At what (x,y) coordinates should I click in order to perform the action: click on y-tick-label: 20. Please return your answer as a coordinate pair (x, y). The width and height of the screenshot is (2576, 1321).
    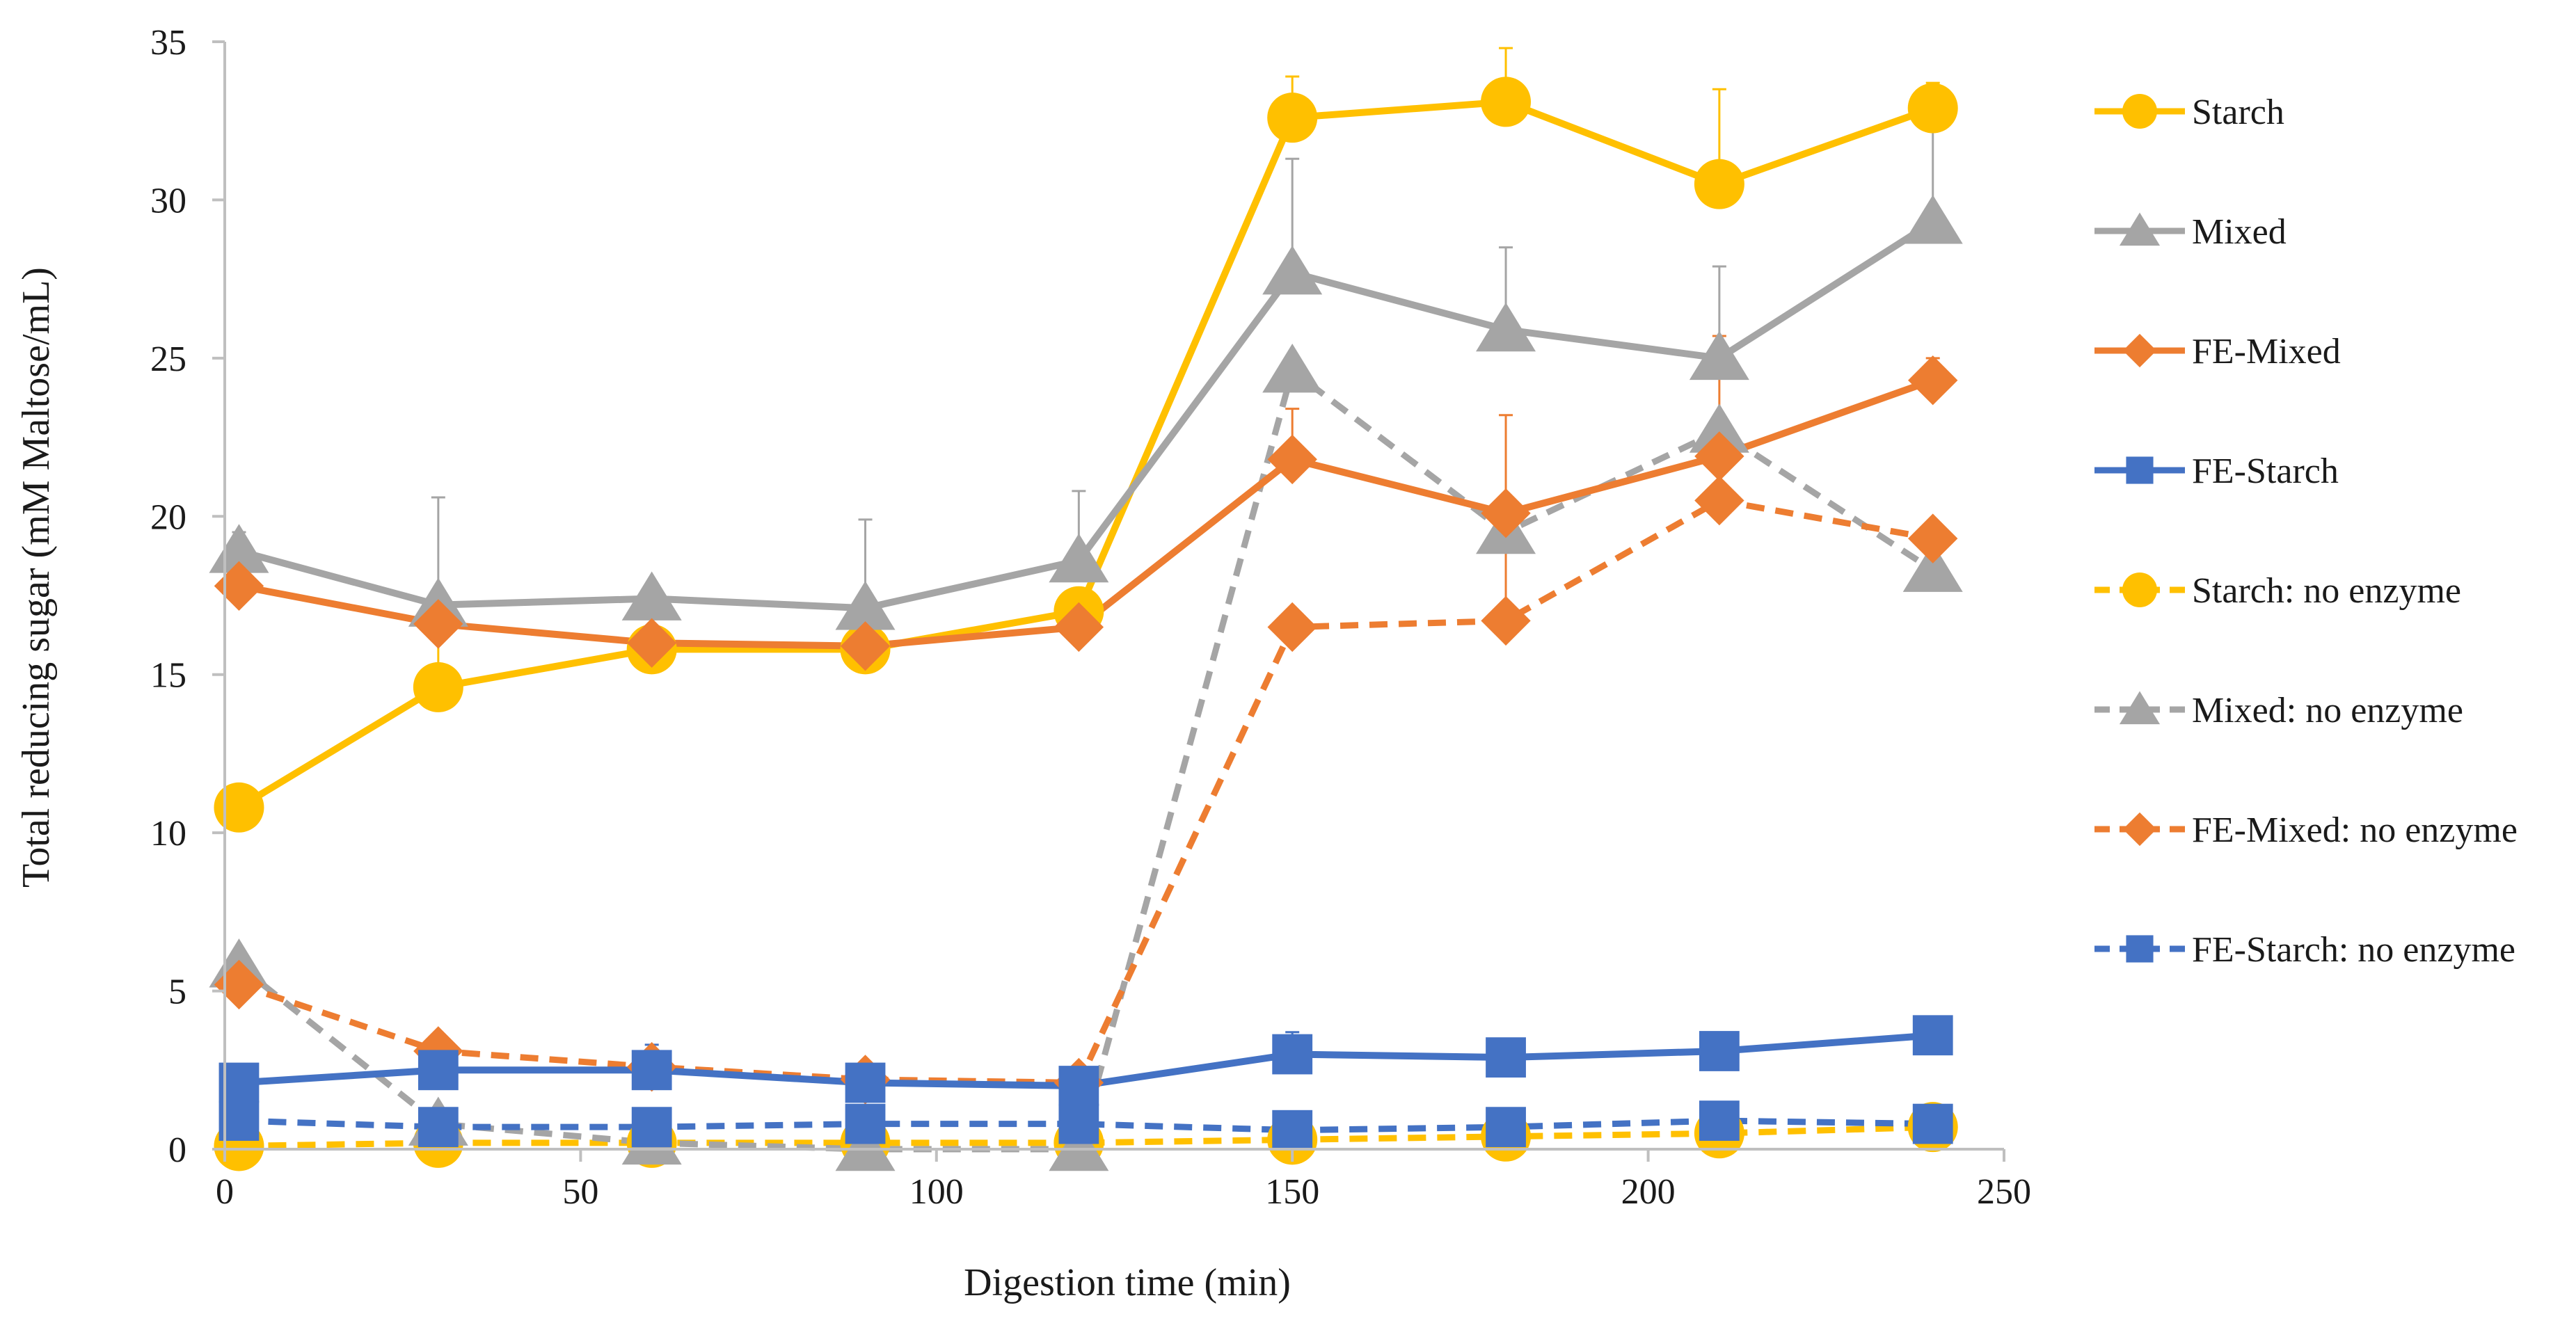
    Looking at the image, I should click on (168, 517).